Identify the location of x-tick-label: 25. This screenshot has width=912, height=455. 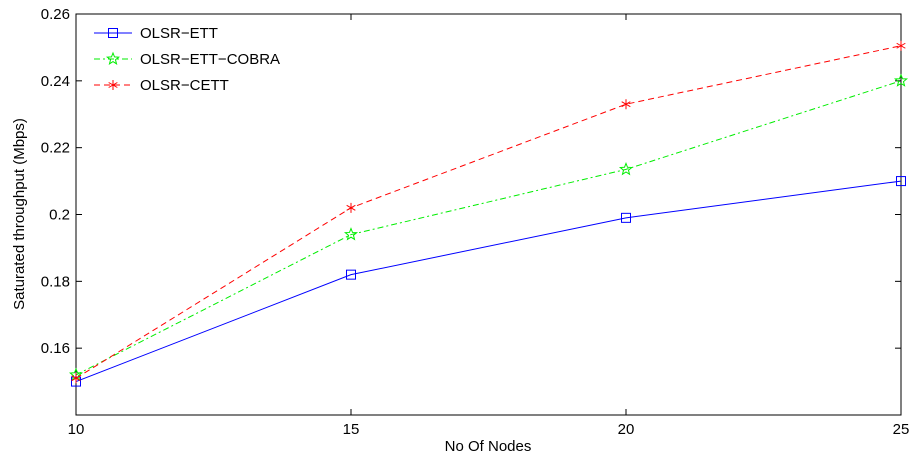
(901, 429).